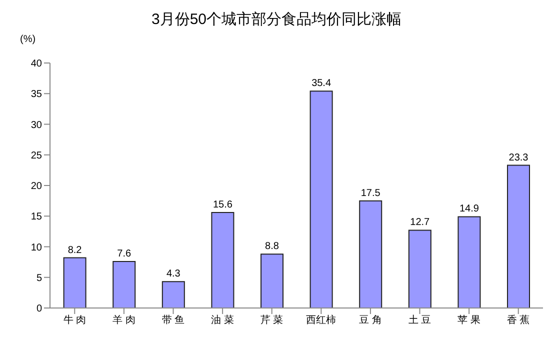 The height and width of the screenshot is (340, 553). Describe the element at coordinates (173, 320) in the screenshot. I see `x-tick-label: 带 鱼` at that location.